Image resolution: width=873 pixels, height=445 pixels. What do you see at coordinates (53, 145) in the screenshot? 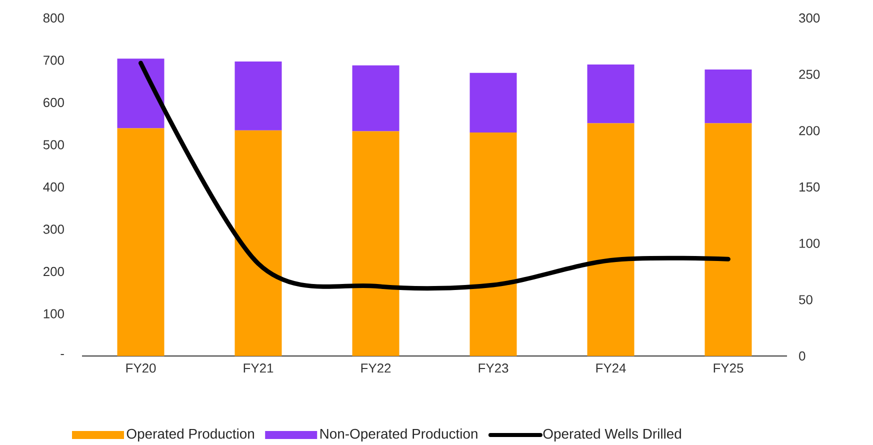
I see `y-tick-label: 500` at bounding box center [53, 145].